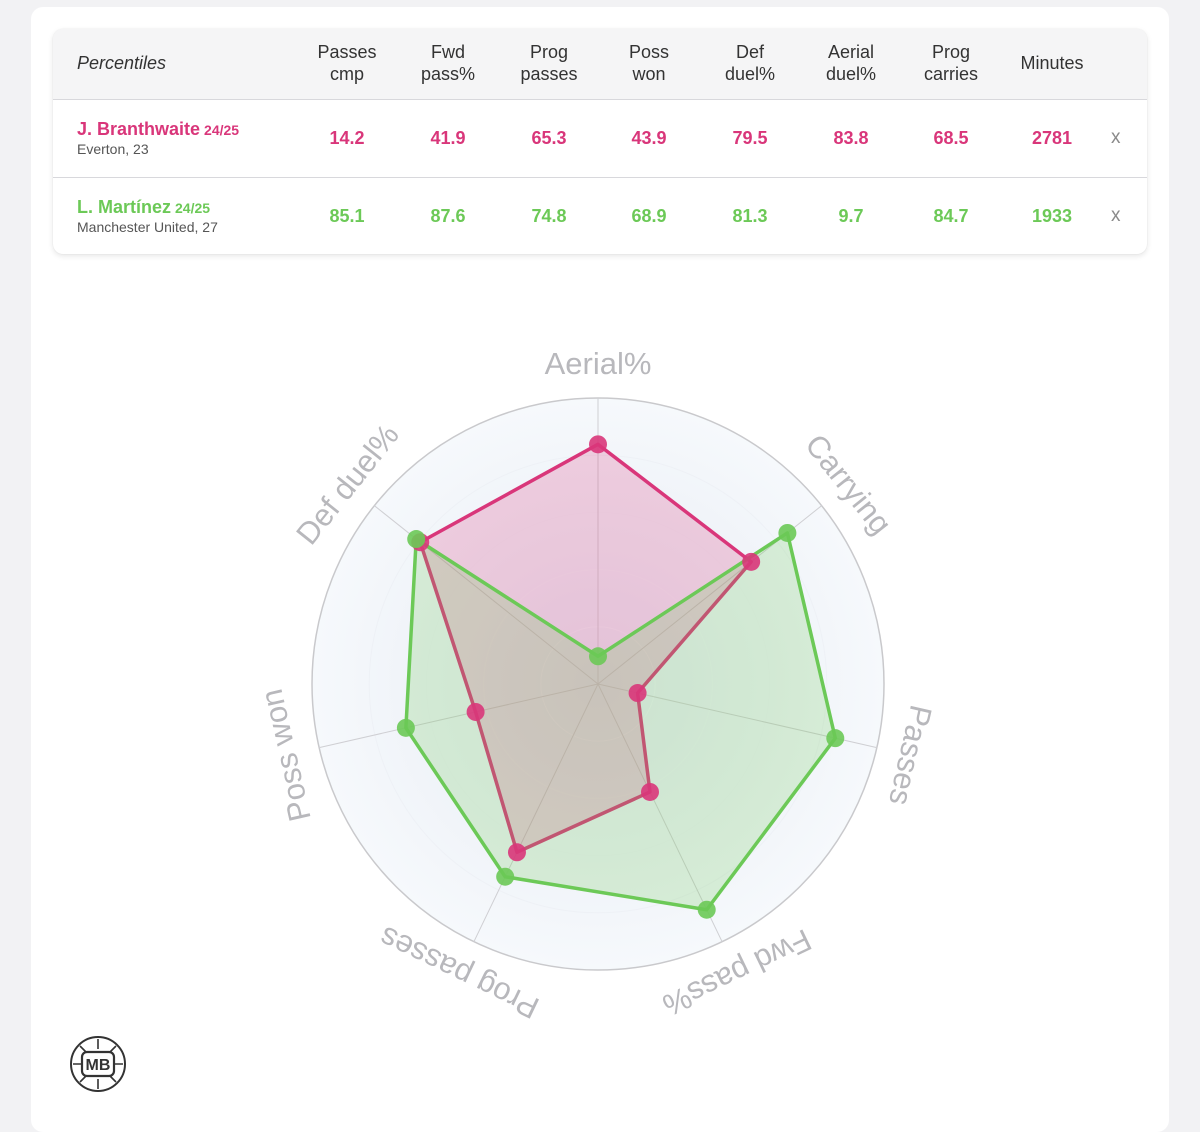  I want to click on column-header-aerial-duel: Aerial duel%, so click(851, 63).